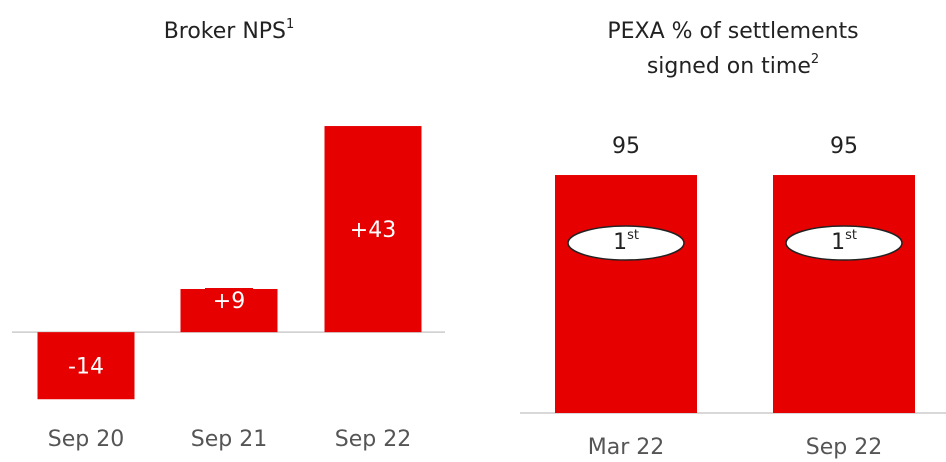 This screenshot has height=462, width=946. I want to click on data-label: +43, so click(373, 230).